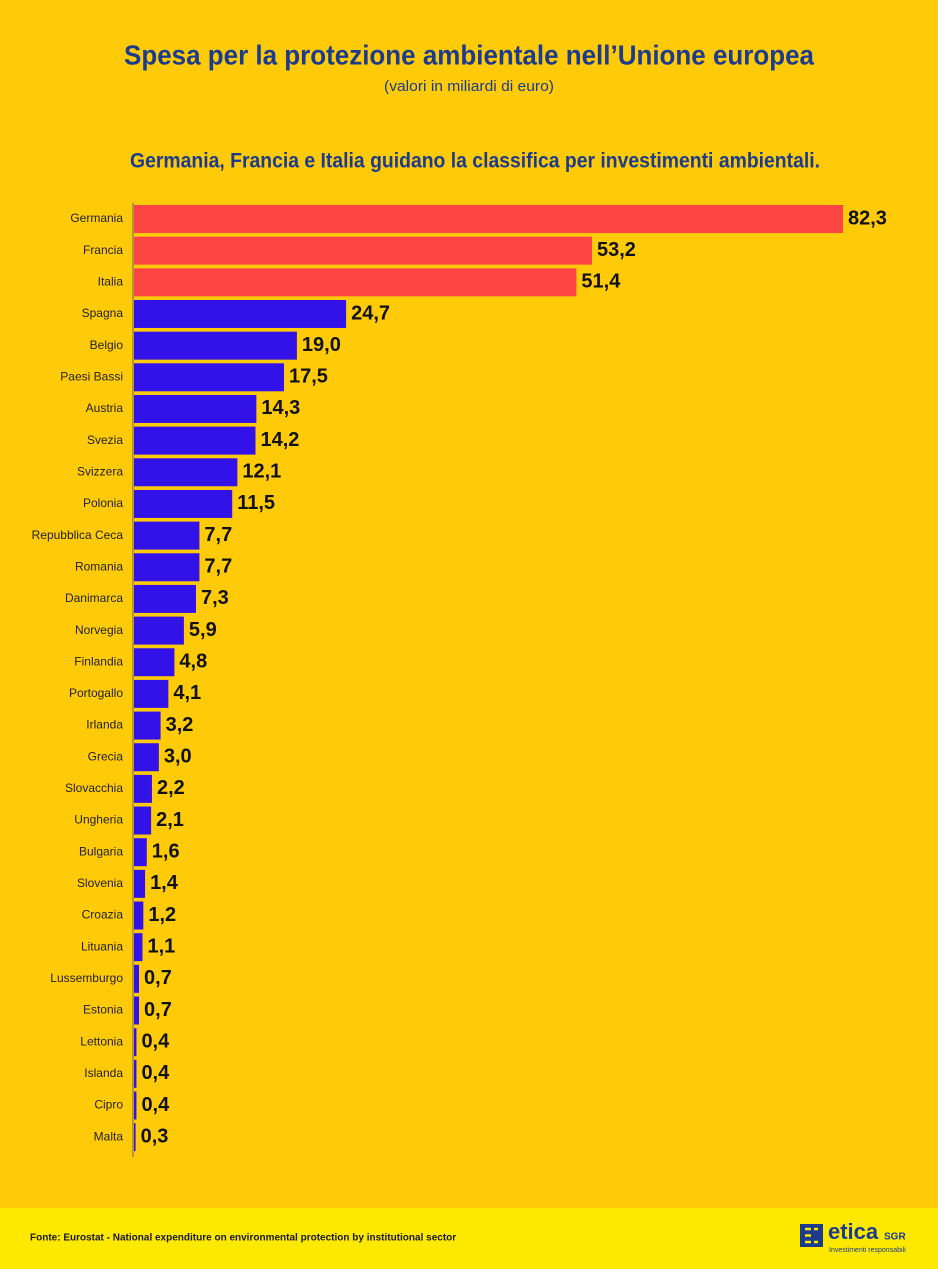 The height and width of the screenshot is (1269, 938). Describe the element at coordinates (107, 345) in the screenshot. I see `y-tick-label: Belgio` at that location.